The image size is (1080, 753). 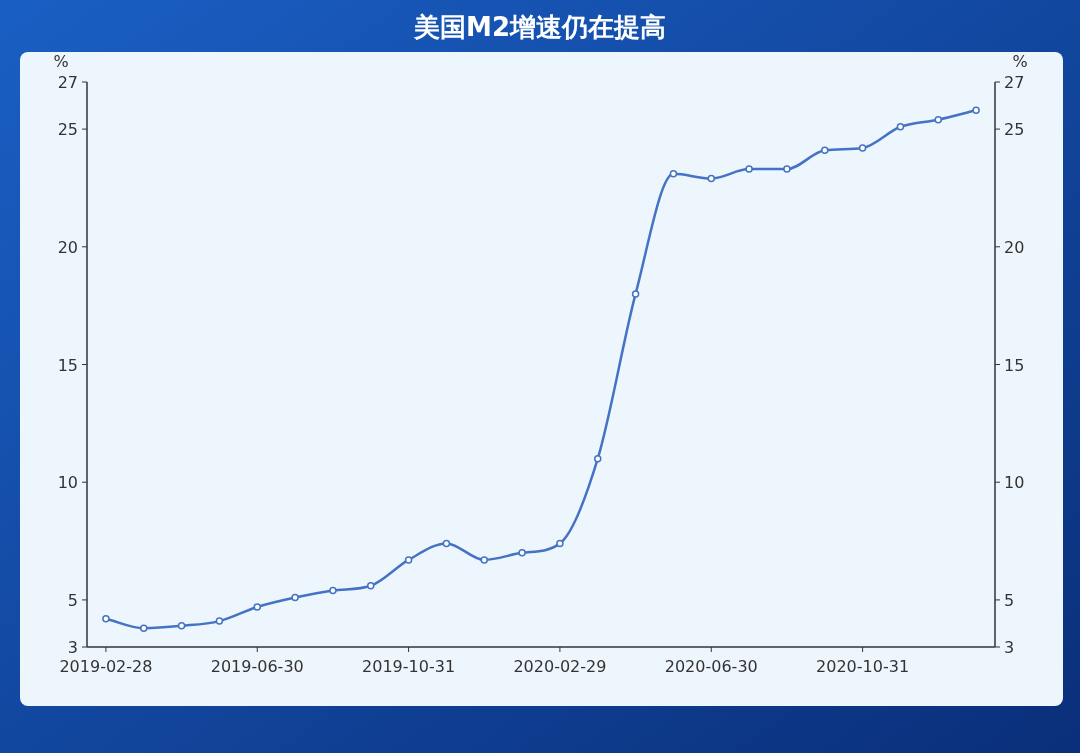 What do you see at coordinates (67, 365) in the screenshot?
I see `y-tick-label: 15` at bounding box center [67, 365].